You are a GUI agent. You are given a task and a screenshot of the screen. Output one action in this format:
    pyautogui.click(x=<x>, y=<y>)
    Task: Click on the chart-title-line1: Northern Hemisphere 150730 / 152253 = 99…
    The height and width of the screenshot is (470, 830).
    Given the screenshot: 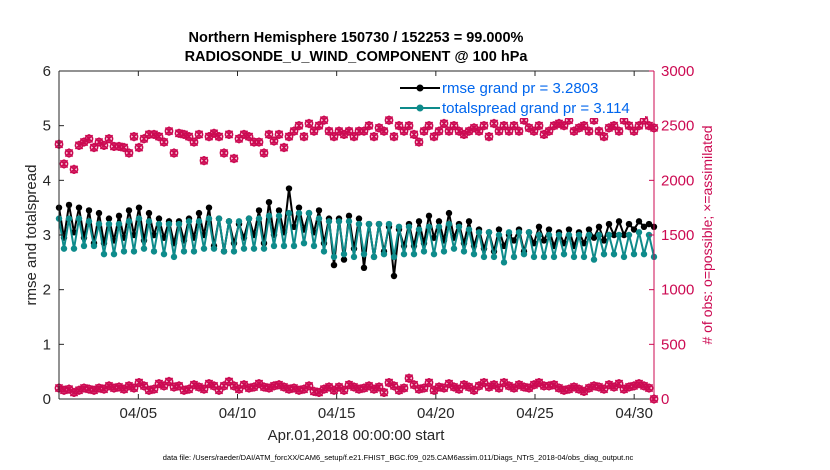 What is the action you would take?
    pyautogui.click(x=356, y=38)
    